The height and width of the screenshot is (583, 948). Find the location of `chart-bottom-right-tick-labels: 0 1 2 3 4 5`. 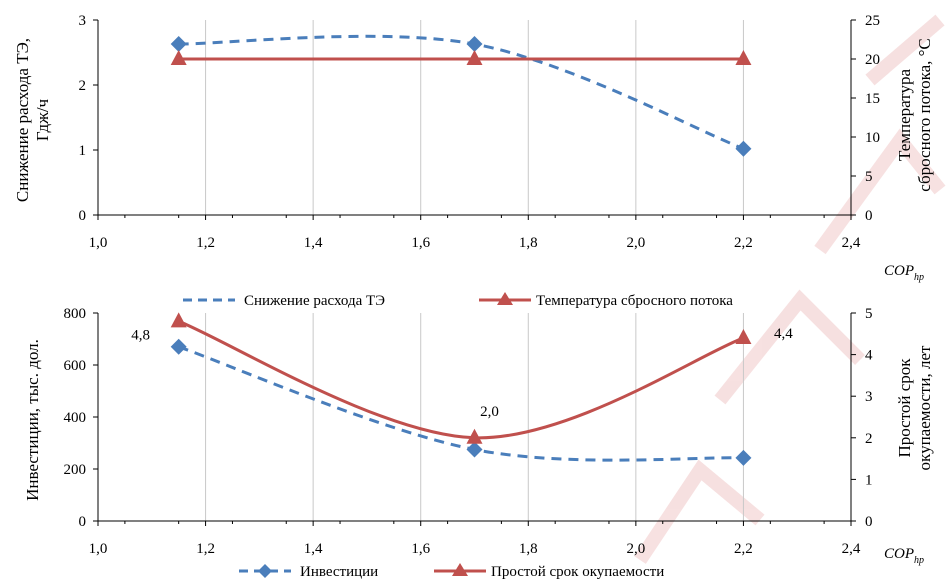

chart-bottom-right-tick-labels: 0 1 2 3 4 5 is located at coordinates (869, 418).